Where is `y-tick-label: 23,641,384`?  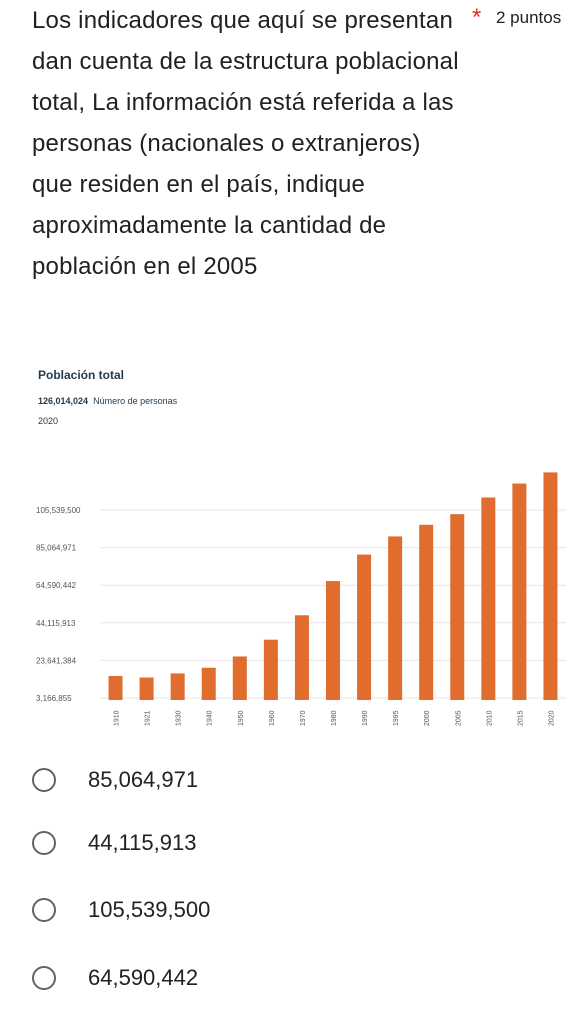 y-tick-label: 23,641,384 is located at coordinates (56, 660).